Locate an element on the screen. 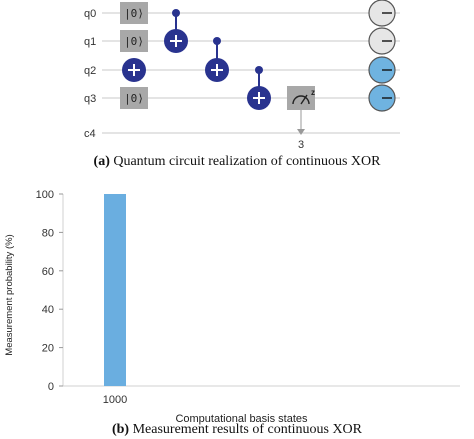 This screenshot has width=474, height=439. y-tick-label: 0 is located at coordinates (51, 387).